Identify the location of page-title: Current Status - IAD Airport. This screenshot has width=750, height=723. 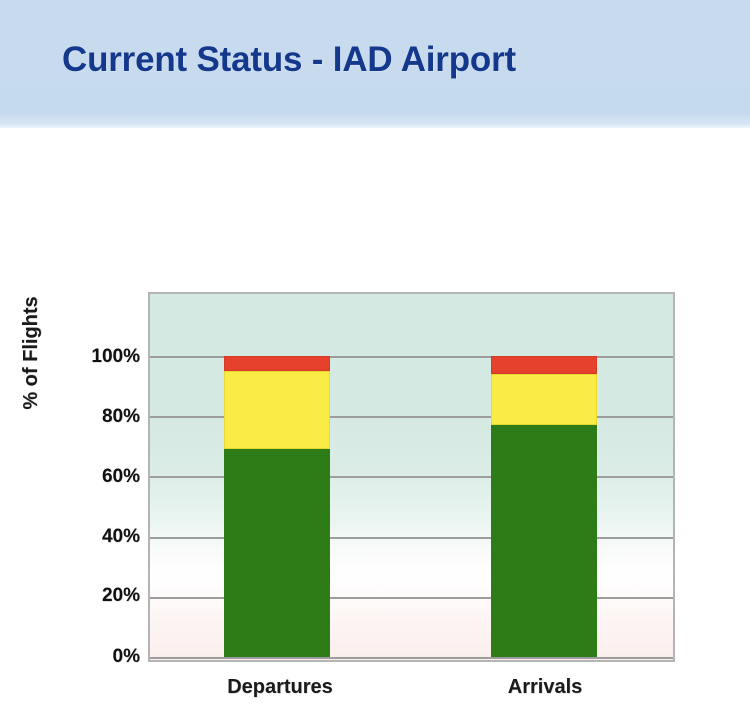
(289, 59).